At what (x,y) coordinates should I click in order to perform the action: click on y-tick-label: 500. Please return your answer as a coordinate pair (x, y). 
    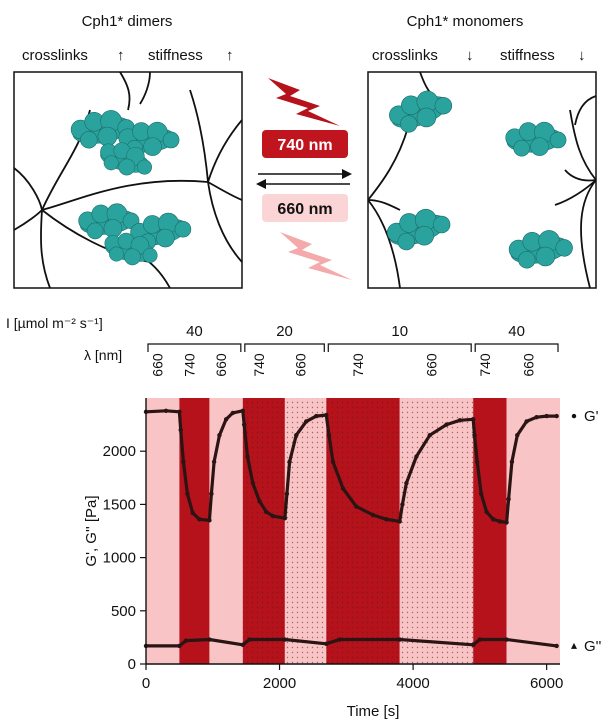
    Looking at the image, I should click on (123, 611).